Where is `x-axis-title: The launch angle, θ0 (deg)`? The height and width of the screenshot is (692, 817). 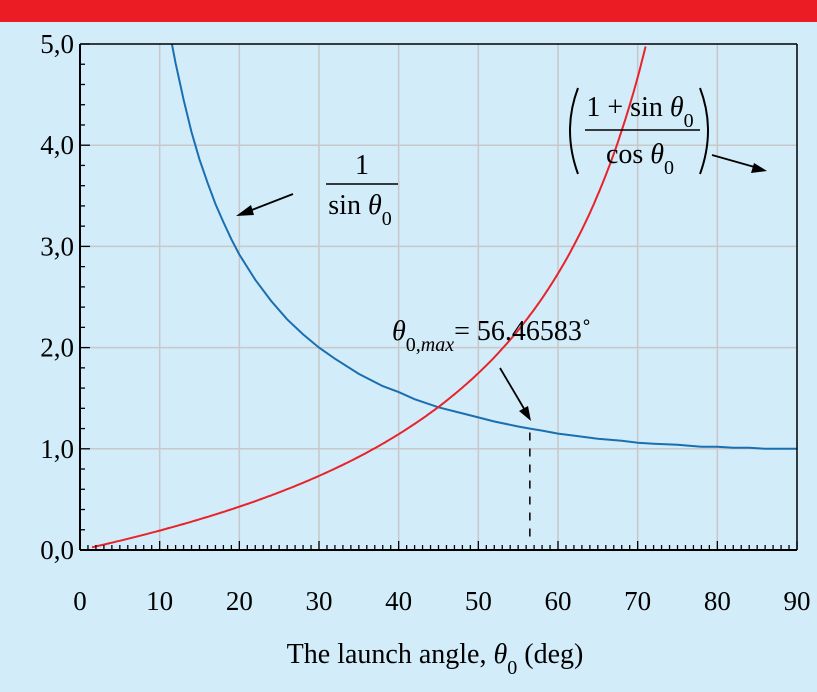
x-axis-title: The launch angle, θ0 (deg) is located at coordinates (435, 659).